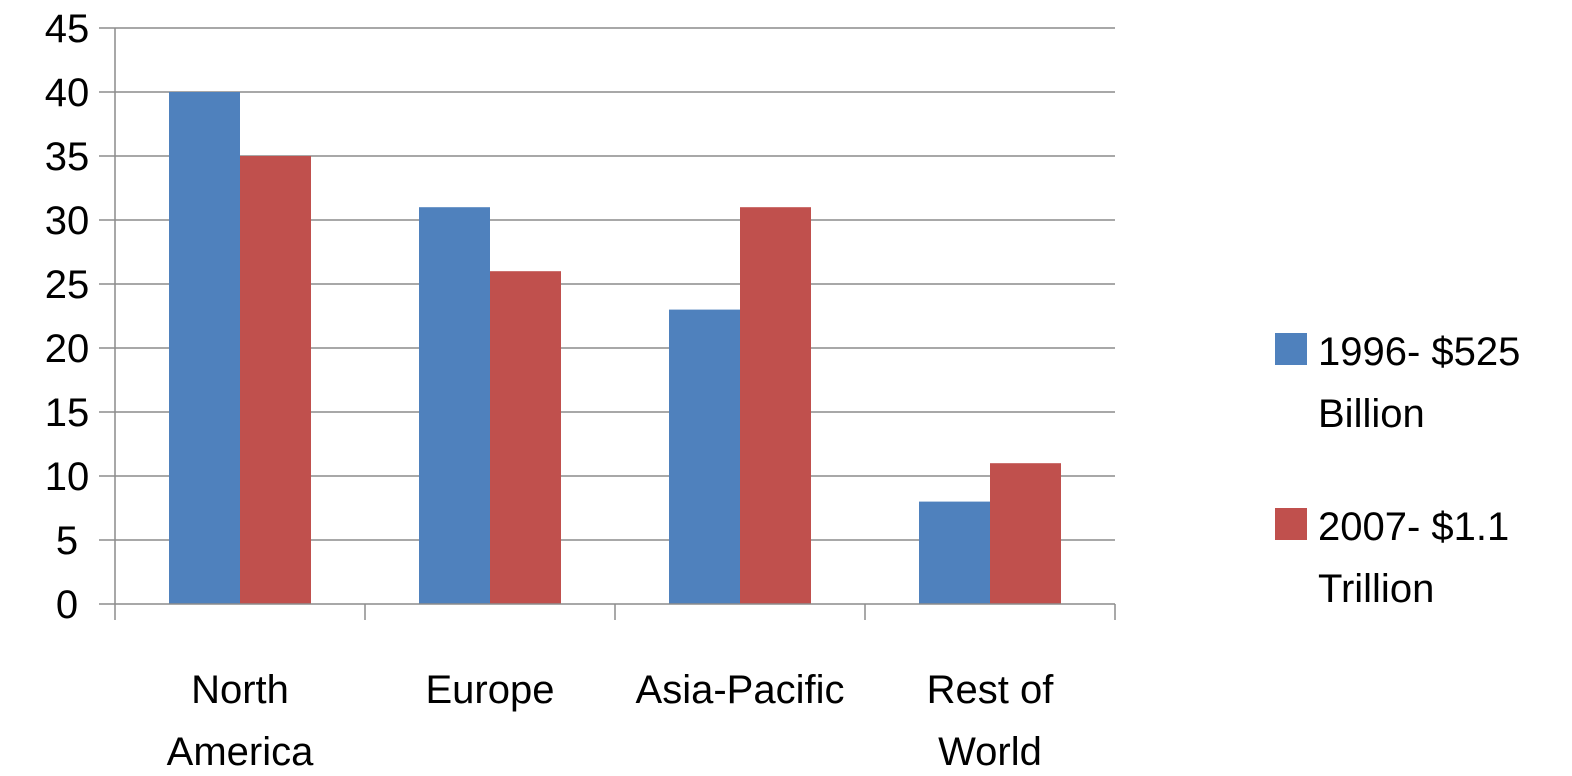 The image size is (1572, 776). Describe the element at coordinates (240, 690) in the screenshot. I see `category-label-line: North` at that location.